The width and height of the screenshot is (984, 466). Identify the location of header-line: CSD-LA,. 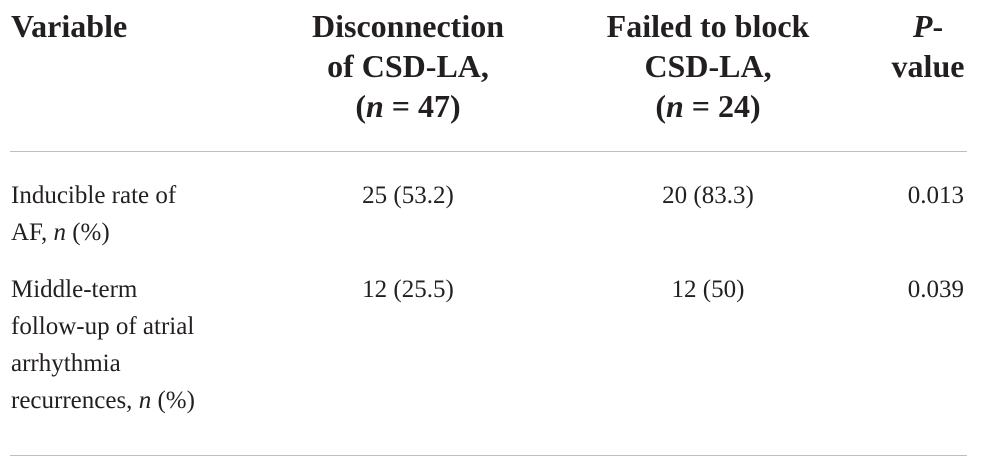
(708, 66).